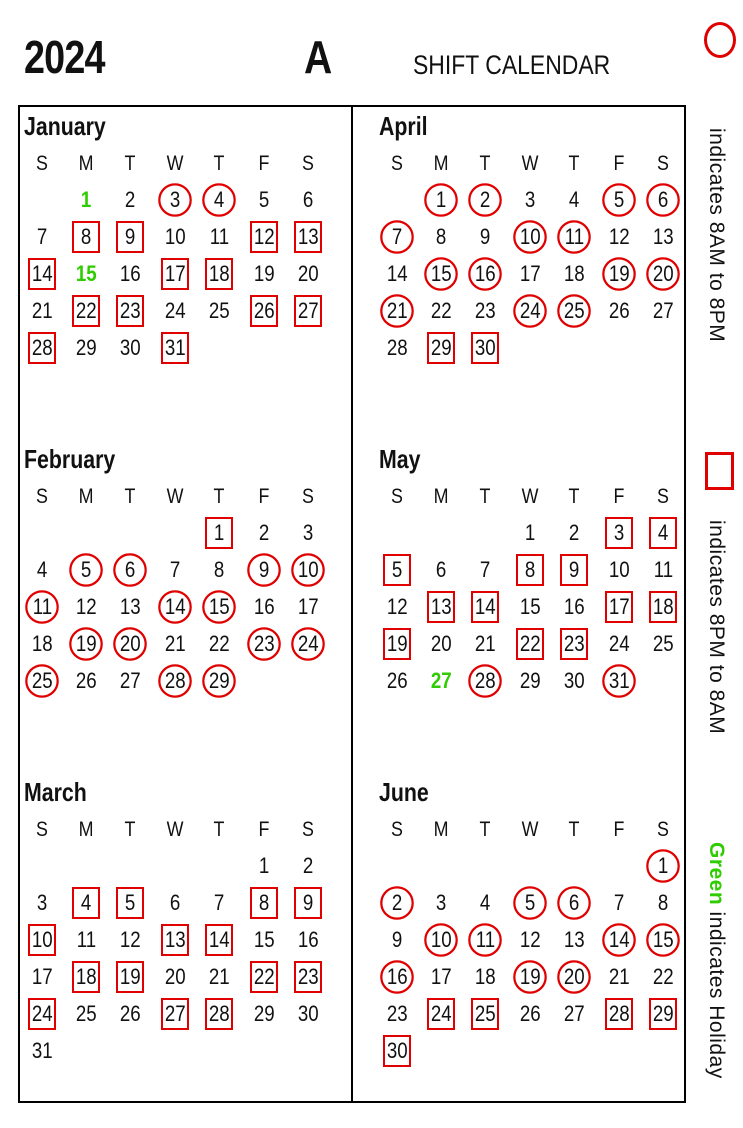 The height and width of the screenshot is (1128, 743). What do you see at coordinates (619, 681) in the screenshot?
I see `day-cell-day-shift: 31` at bounding box center [619, 681].